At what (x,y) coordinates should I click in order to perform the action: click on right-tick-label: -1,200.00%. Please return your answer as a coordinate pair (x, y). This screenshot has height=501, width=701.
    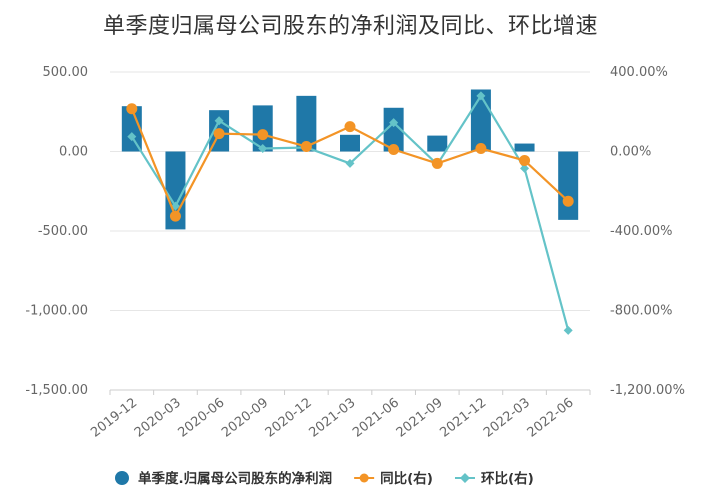
    Looking at the image, I should click on (647, 390).